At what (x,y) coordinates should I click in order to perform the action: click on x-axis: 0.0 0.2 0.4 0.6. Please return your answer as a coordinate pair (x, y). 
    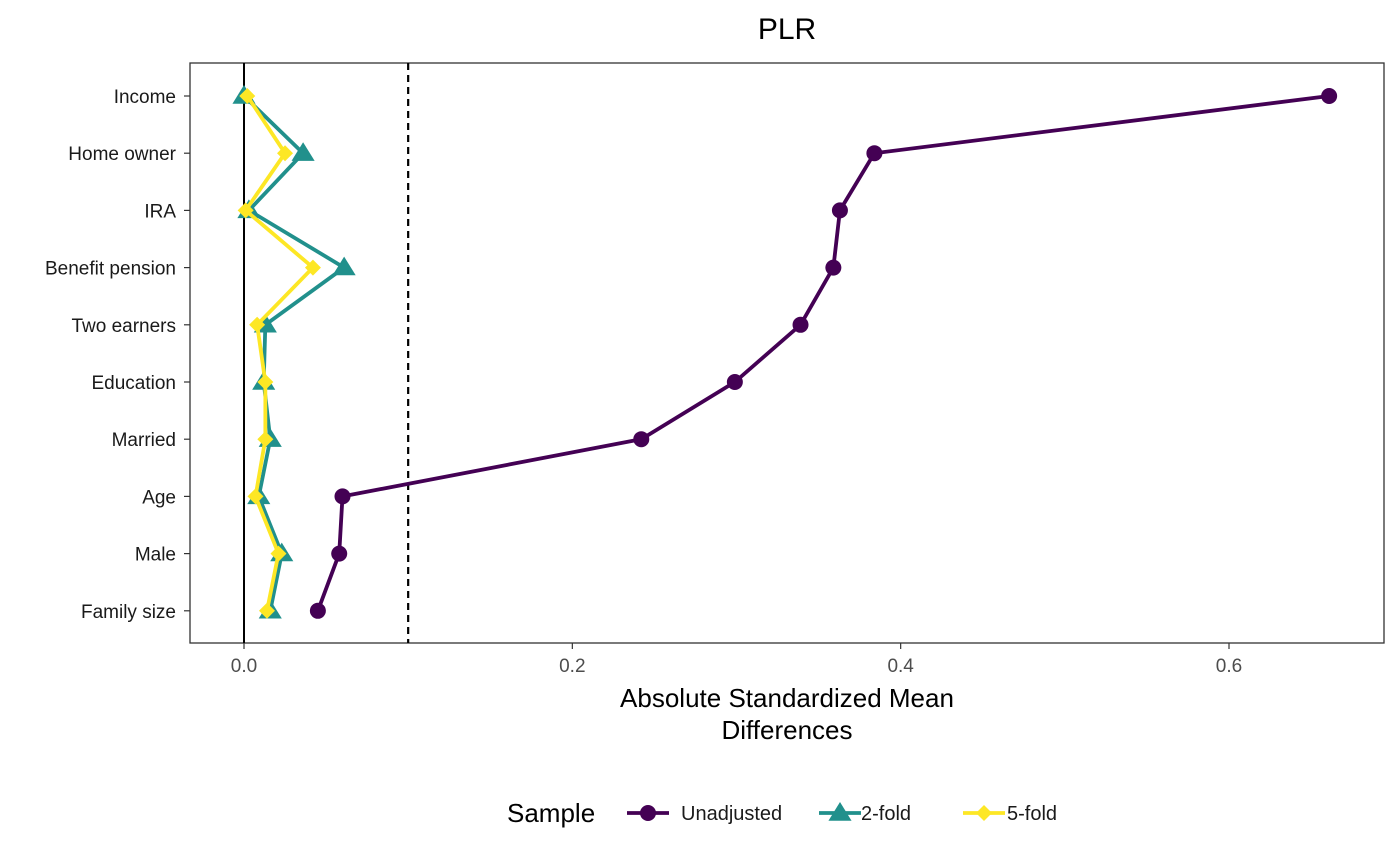
    Looking at the image, I should click on (736, 660).